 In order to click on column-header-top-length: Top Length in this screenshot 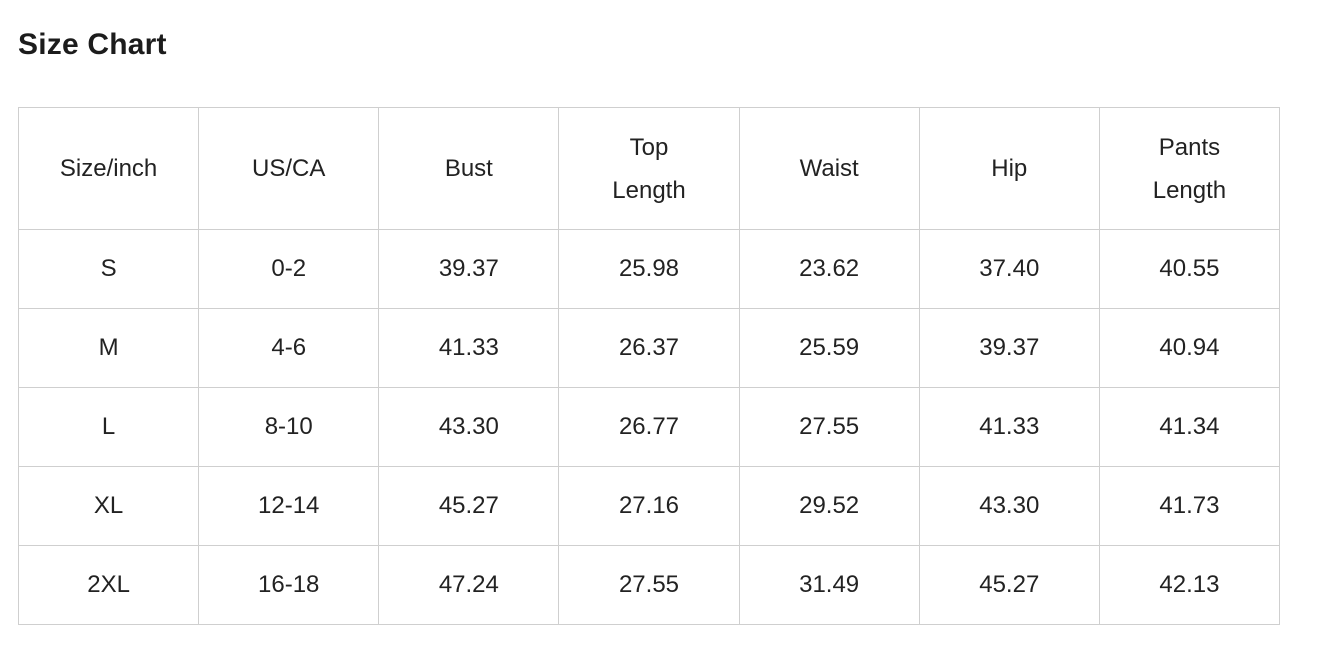, I will do `click(649, 168)`.